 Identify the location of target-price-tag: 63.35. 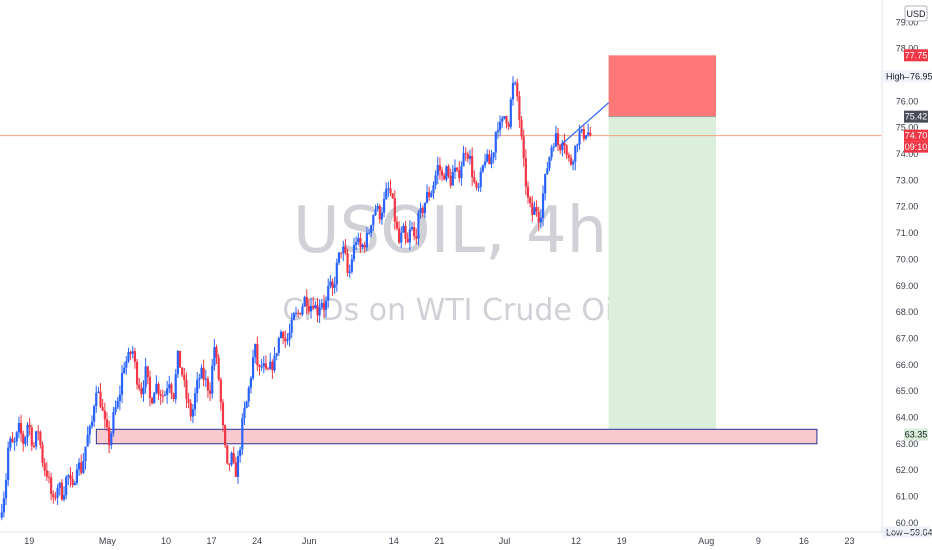
(916, 435).